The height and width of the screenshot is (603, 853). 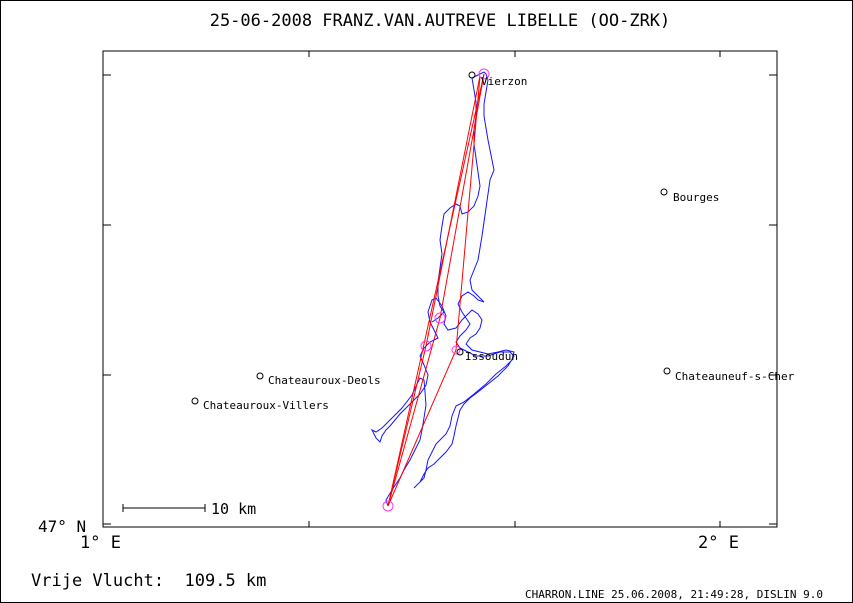 What do you see at coordinates (189, 509) in the screenshot?
I see `scale-bar: 10 km` at bounding box center [189, 509].